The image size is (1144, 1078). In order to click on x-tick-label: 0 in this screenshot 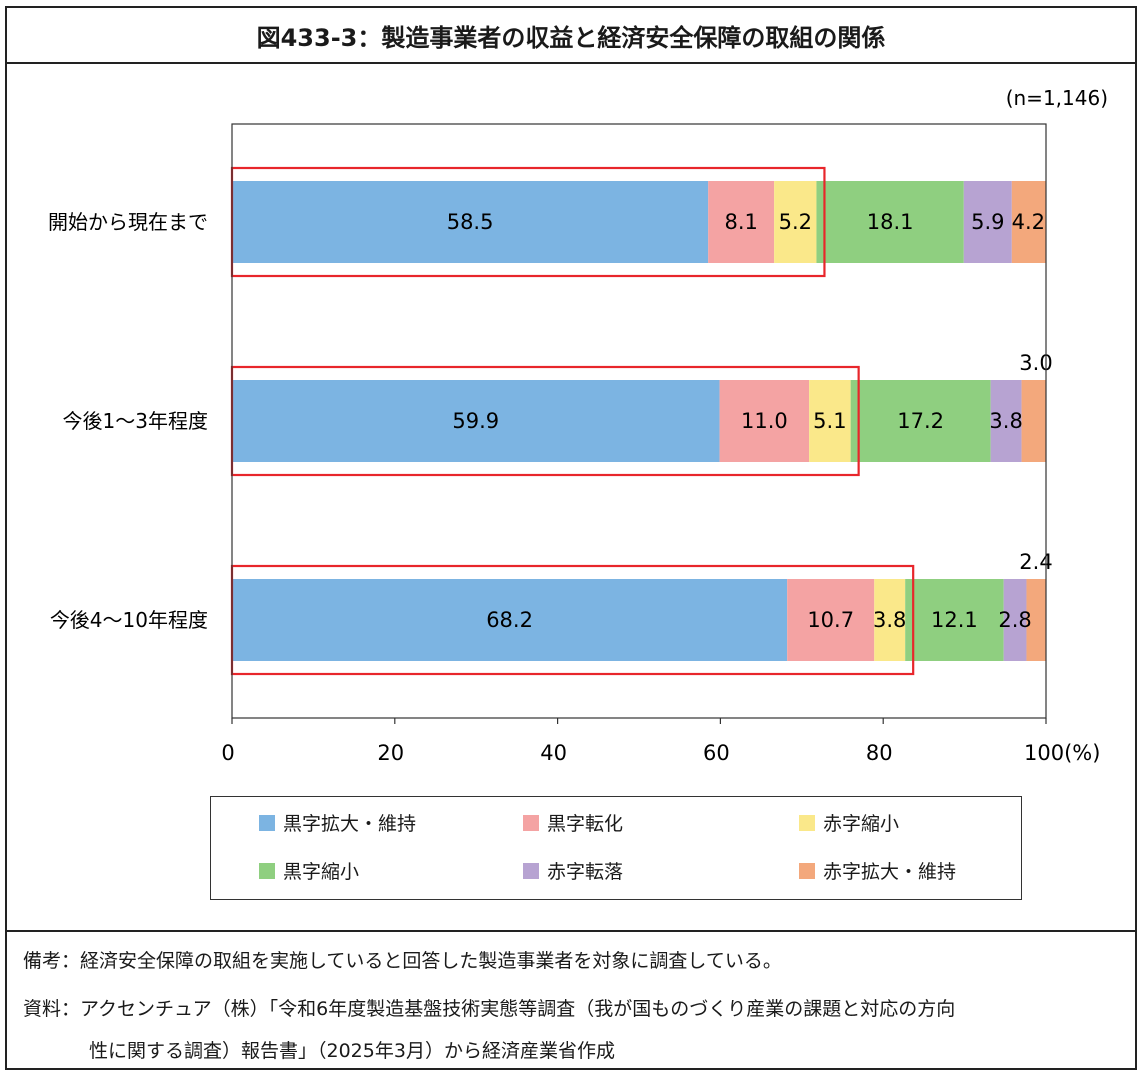, I will do `click(227, 753)`.